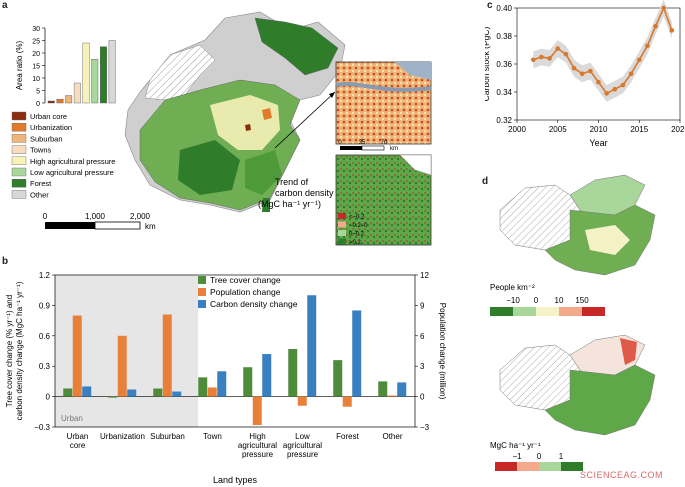 This screenshot has width=685, height=487. Describe the element at coordinates (355, 243) in the screenshot. I see `trend-label: >0.2` at that location.